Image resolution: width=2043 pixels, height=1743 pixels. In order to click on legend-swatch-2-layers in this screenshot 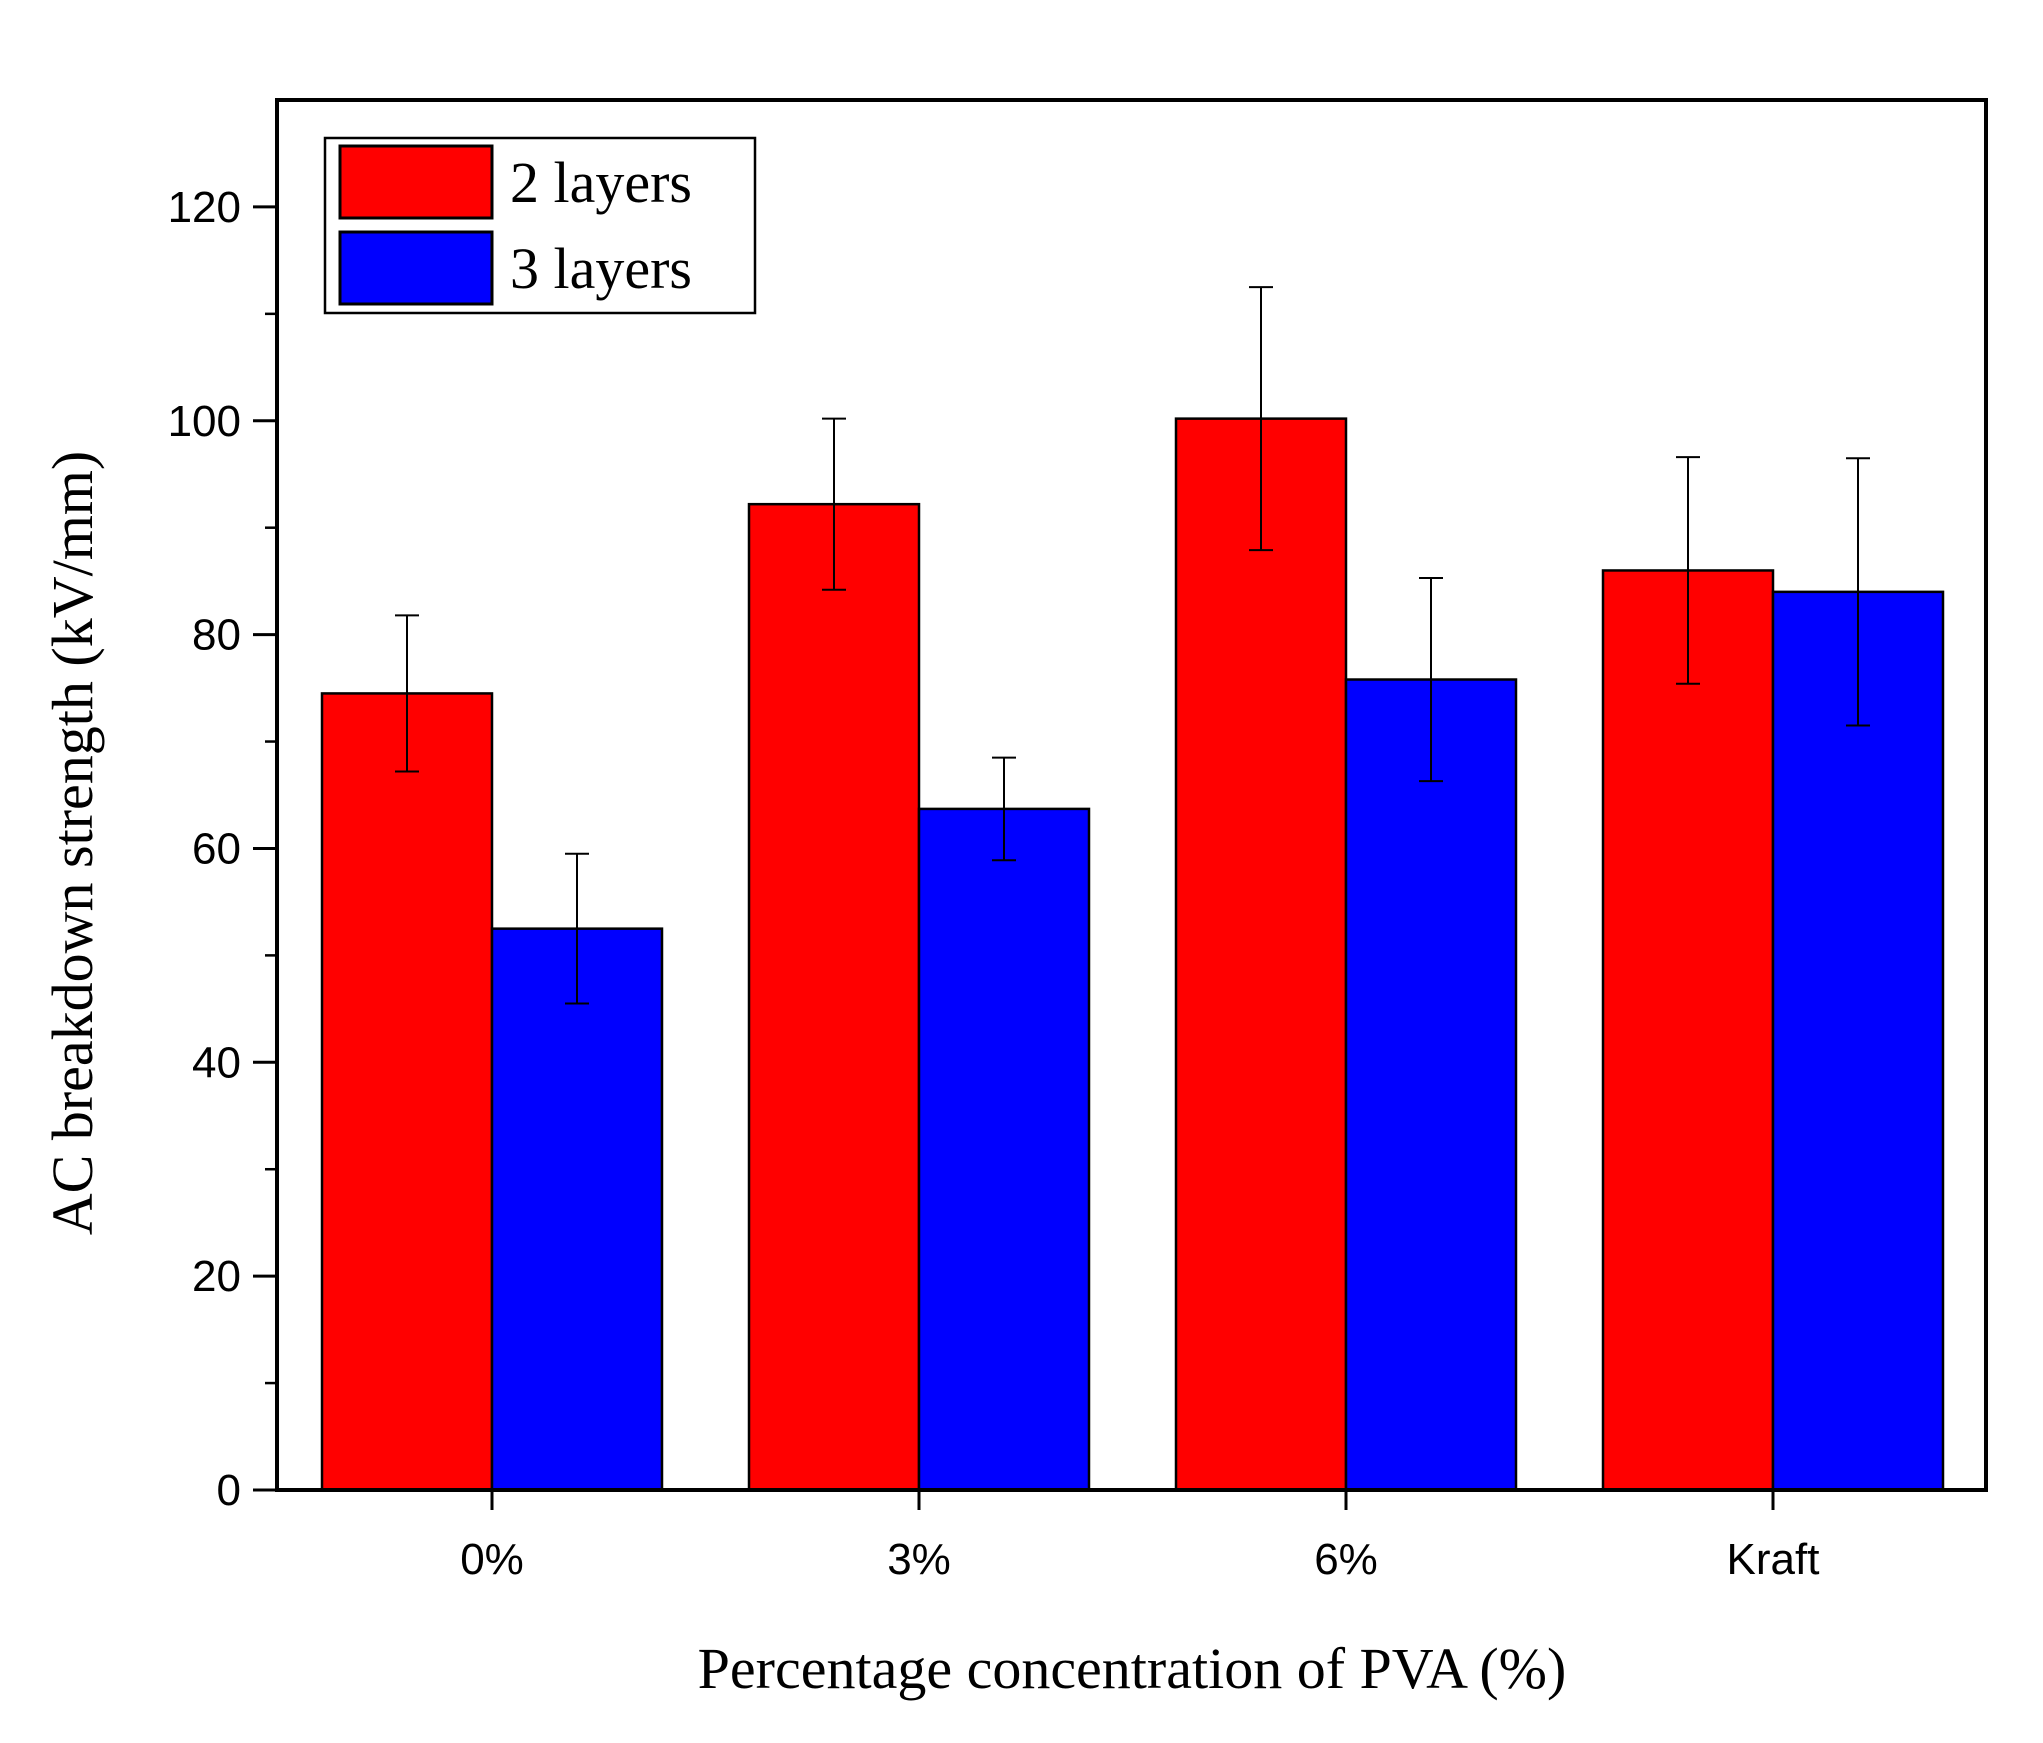, I will do `click(416, 182)`.